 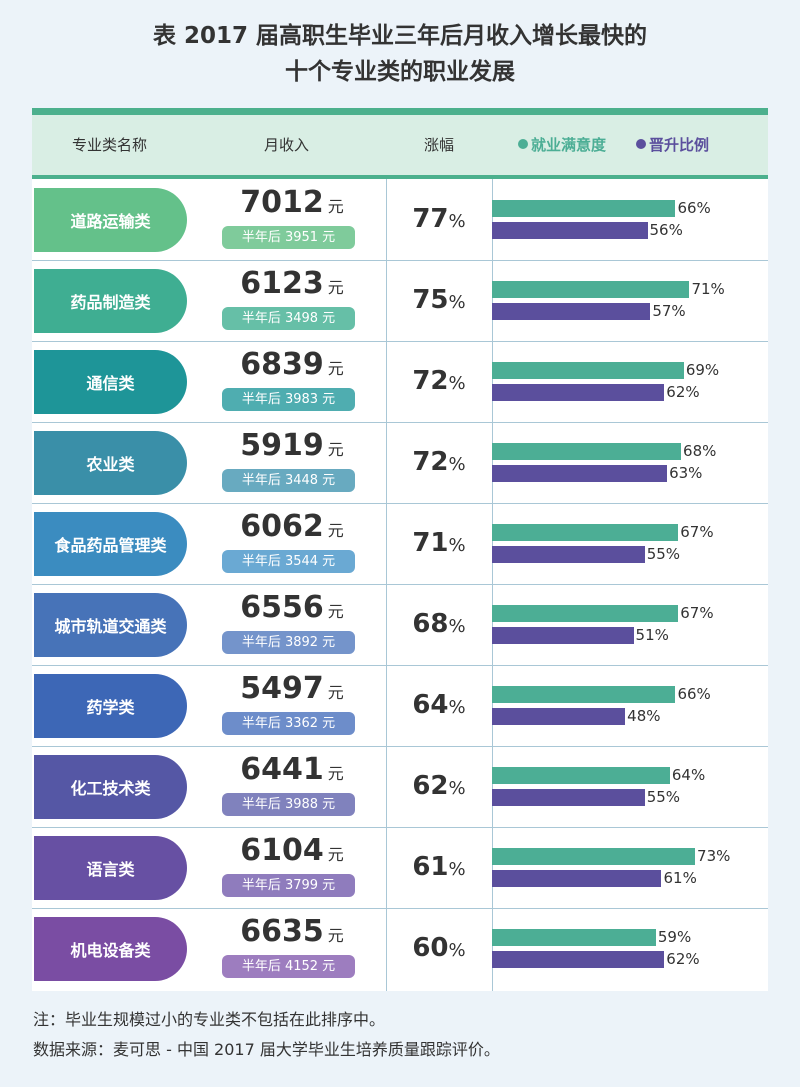 I want to click on monthly-income: 5919 元, so click(x=292, y=446).